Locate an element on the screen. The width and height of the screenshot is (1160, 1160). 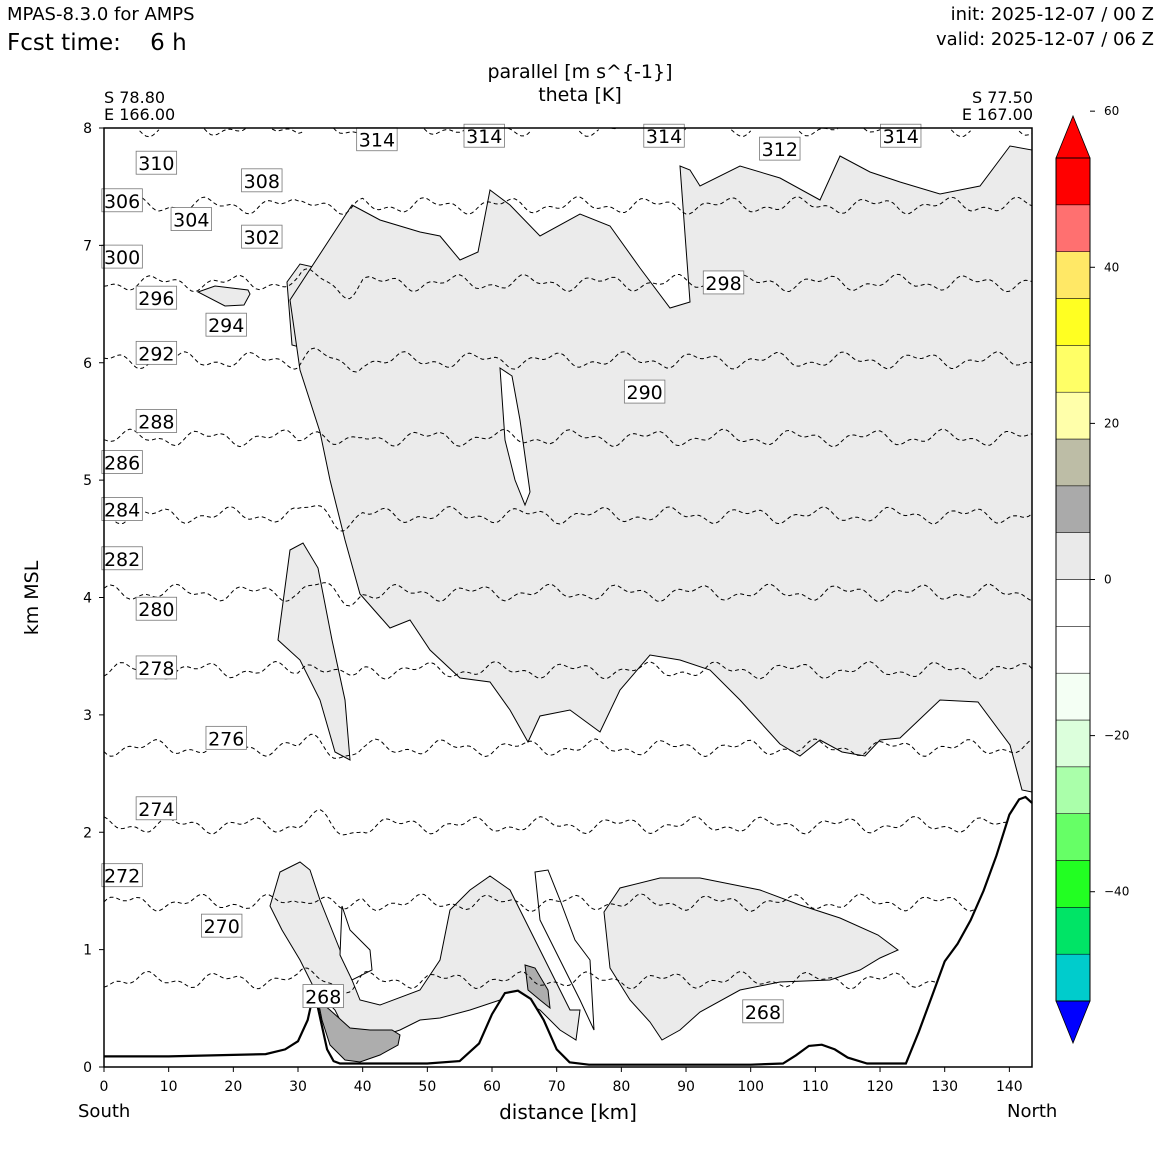
contour-label-text: 286 is located at coordinates (122, 464).